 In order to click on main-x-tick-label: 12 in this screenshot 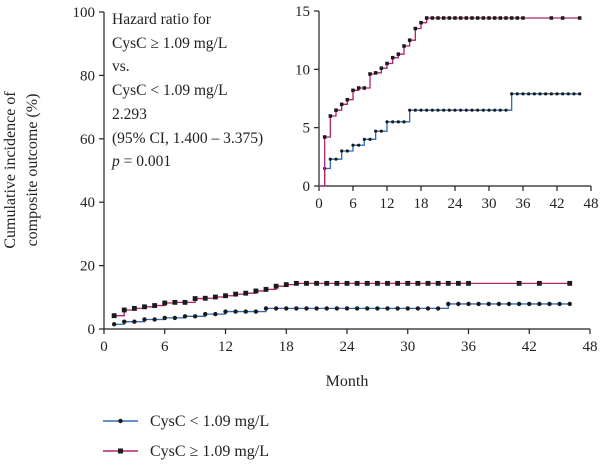, I will do `click(225, 347)`.